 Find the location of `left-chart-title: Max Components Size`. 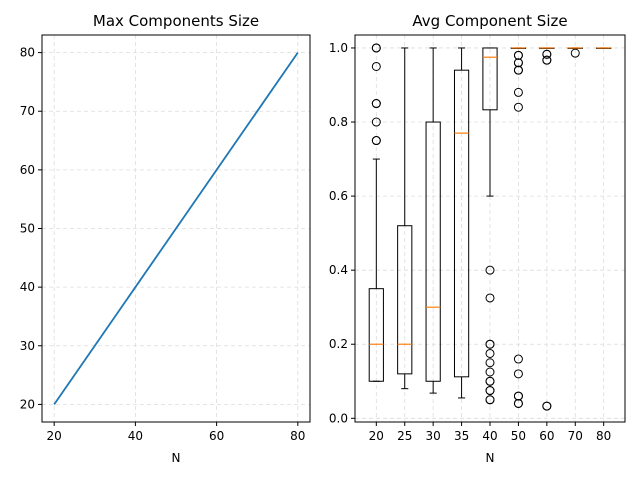

left-chart-title: Max Components Size is located at coordinates (176, 21).